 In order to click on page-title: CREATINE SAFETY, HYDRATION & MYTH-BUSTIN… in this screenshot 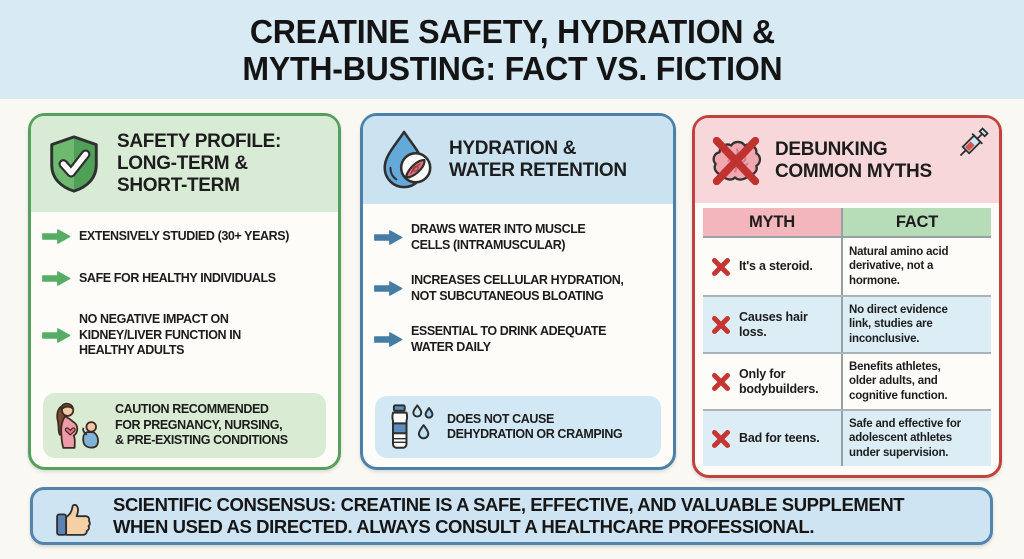, I will do `click(512, 49)`.